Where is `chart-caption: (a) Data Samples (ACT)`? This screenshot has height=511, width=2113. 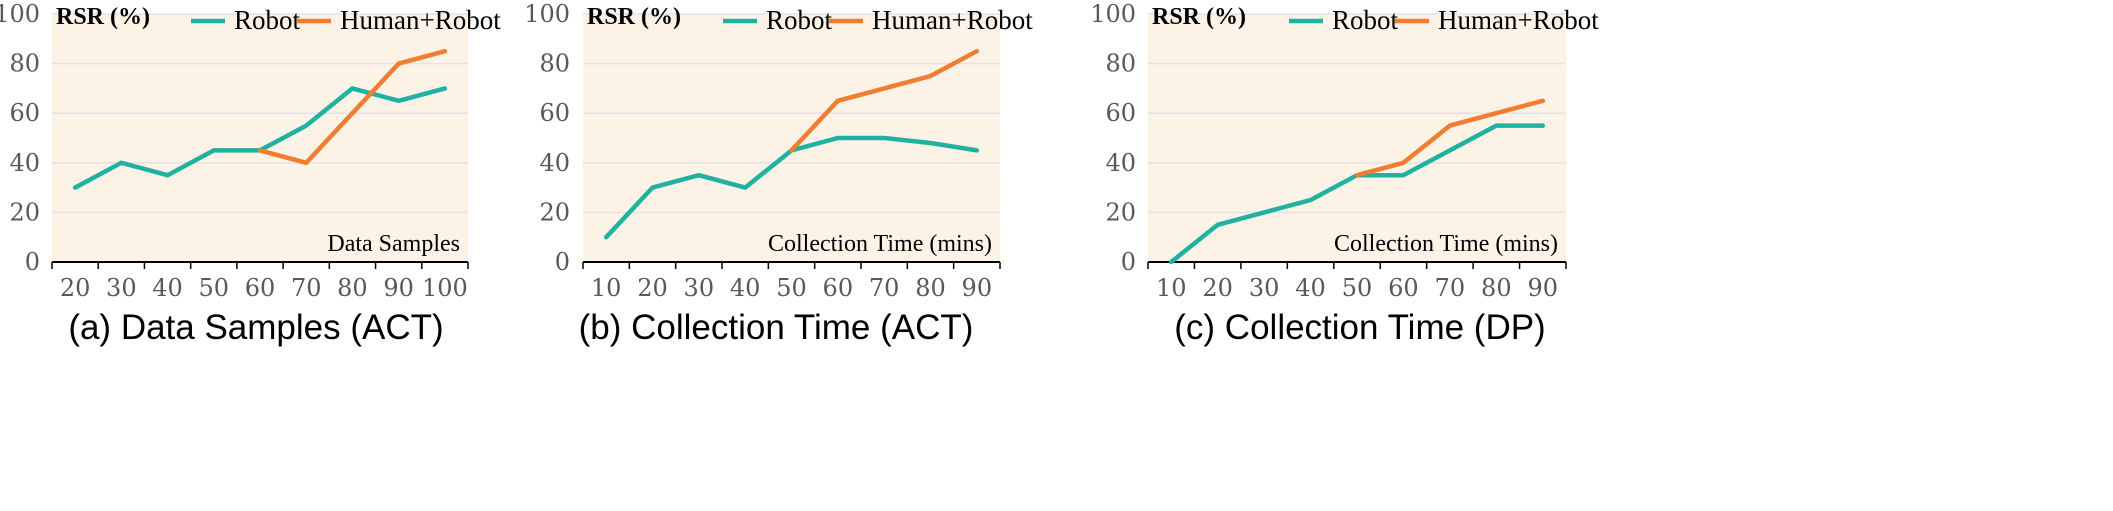 chart-caption: (a) Data Samples (ACT) is located at coordinates (255, 327).